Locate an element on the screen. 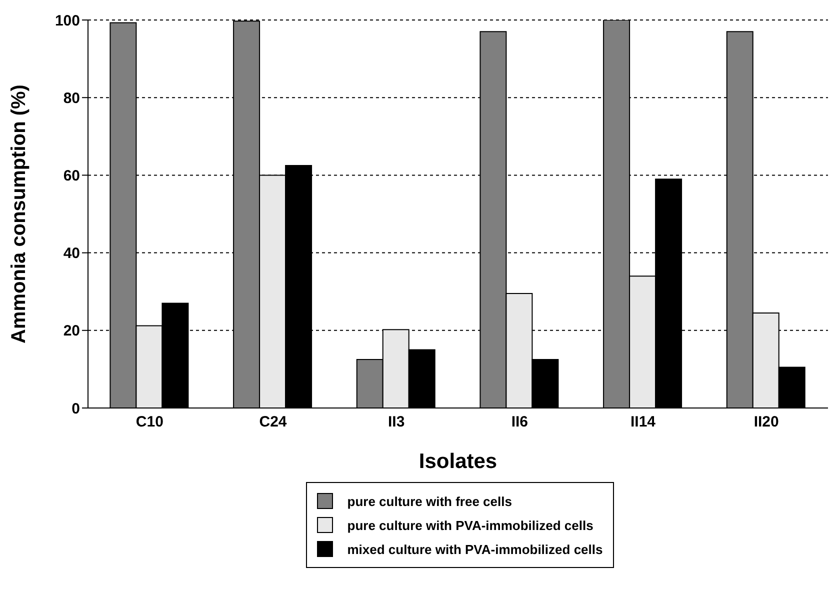 This screenshot has height=604, width=840. x-tick-label: C10 is located at coordinates (150, 422).